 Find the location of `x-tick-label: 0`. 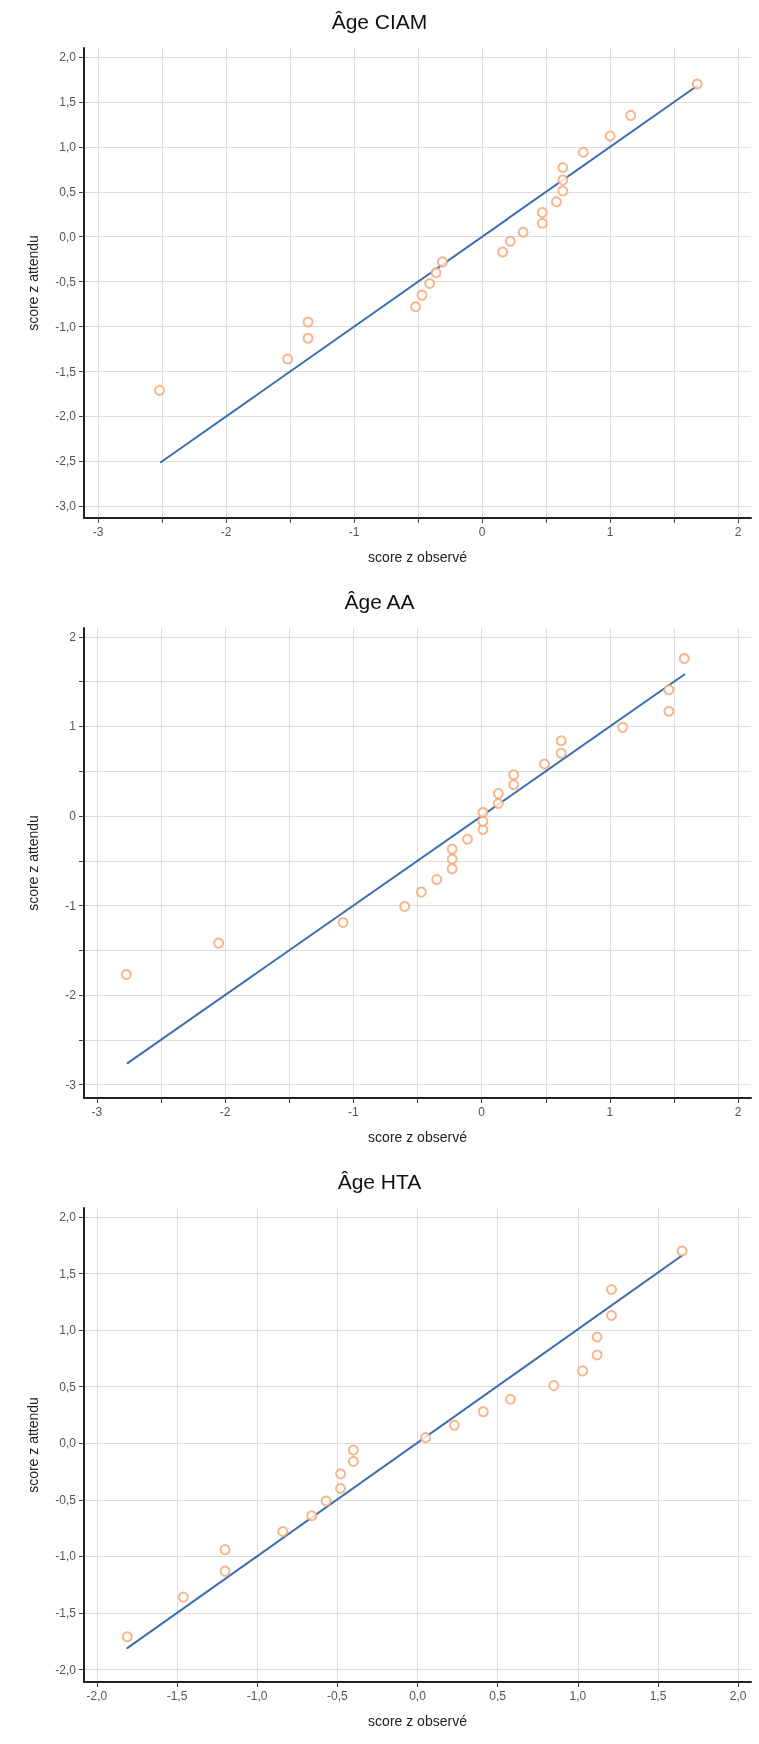

x-tick-label: 0 is located at coordinates (482, 1112).